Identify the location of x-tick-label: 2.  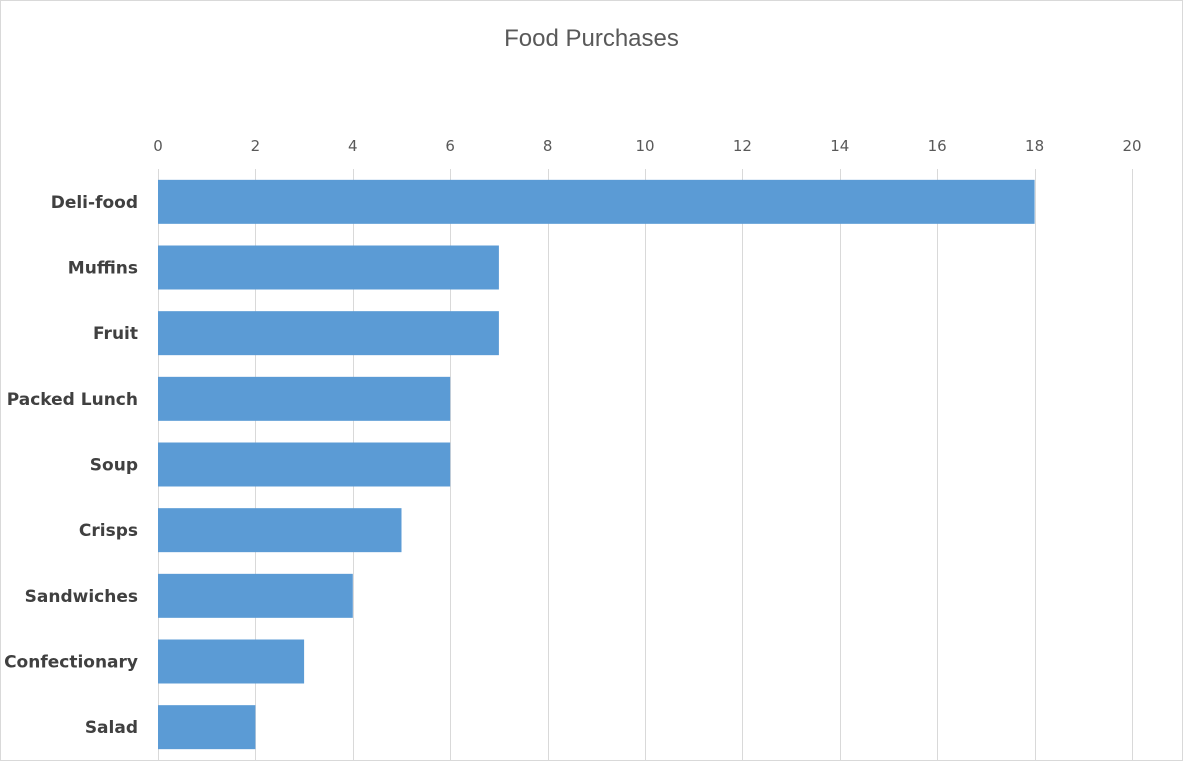
(256, 146).